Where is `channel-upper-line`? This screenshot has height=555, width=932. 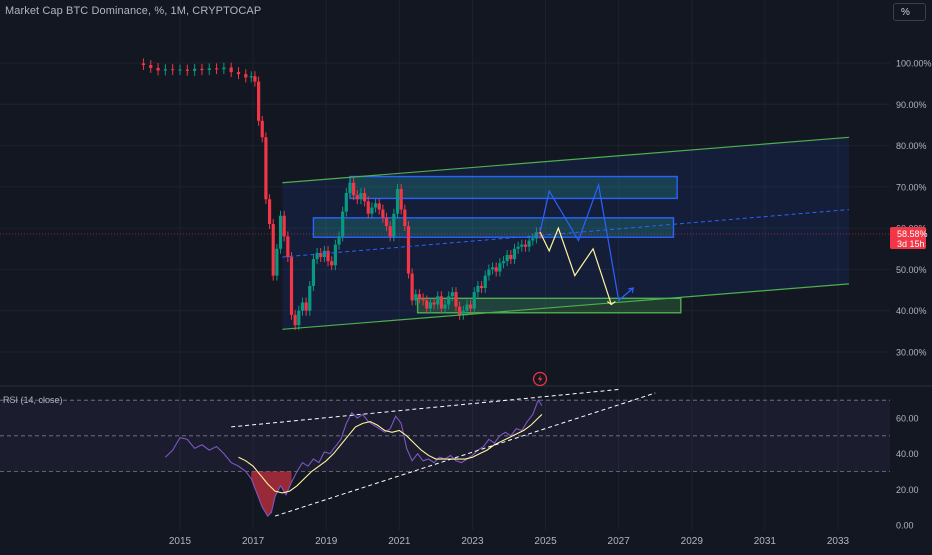
channel-upper-line is located at coordinates (566, 160).